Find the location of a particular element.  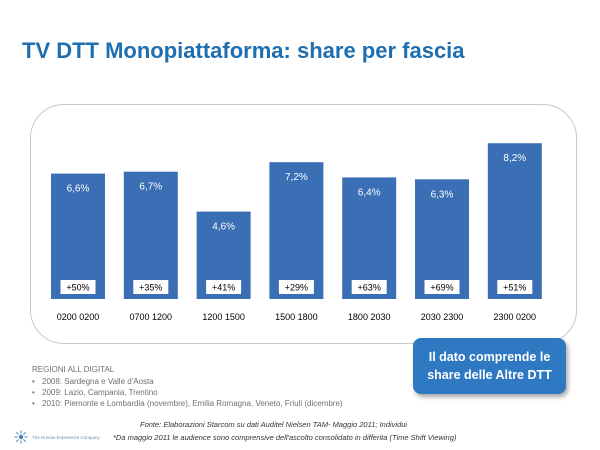

growth-label: +69% is located at coordinates (441, 288).